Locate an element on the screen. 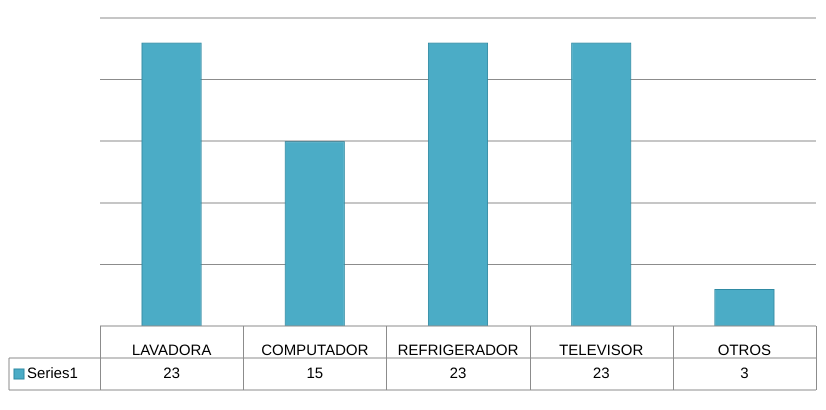 The width and height of the screenshot is (826, 410). x-tick-label: REFRIGERADOR is located at coordinates (458, 351).